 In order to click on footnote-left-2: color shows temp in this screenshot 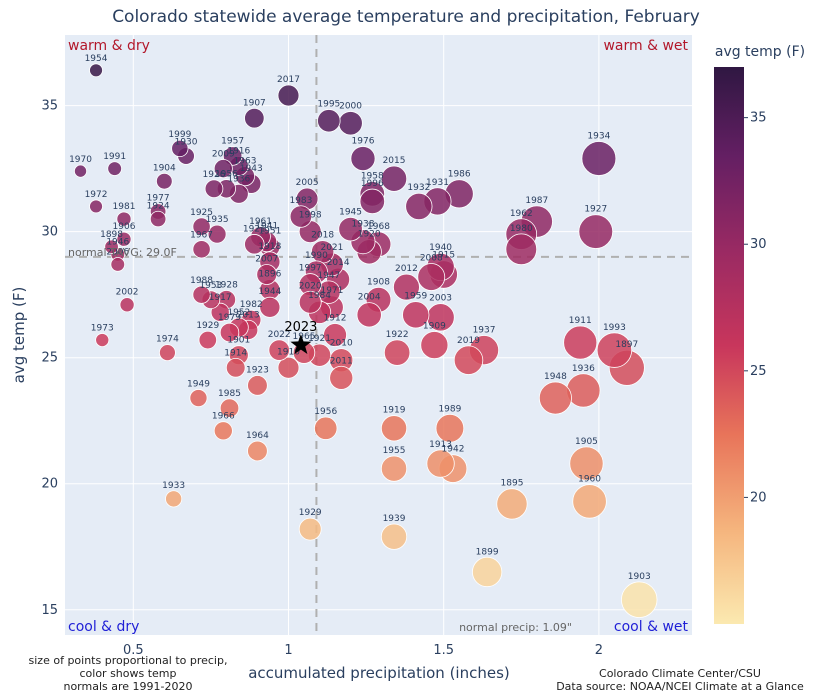, I will do `click(127, 673)`.